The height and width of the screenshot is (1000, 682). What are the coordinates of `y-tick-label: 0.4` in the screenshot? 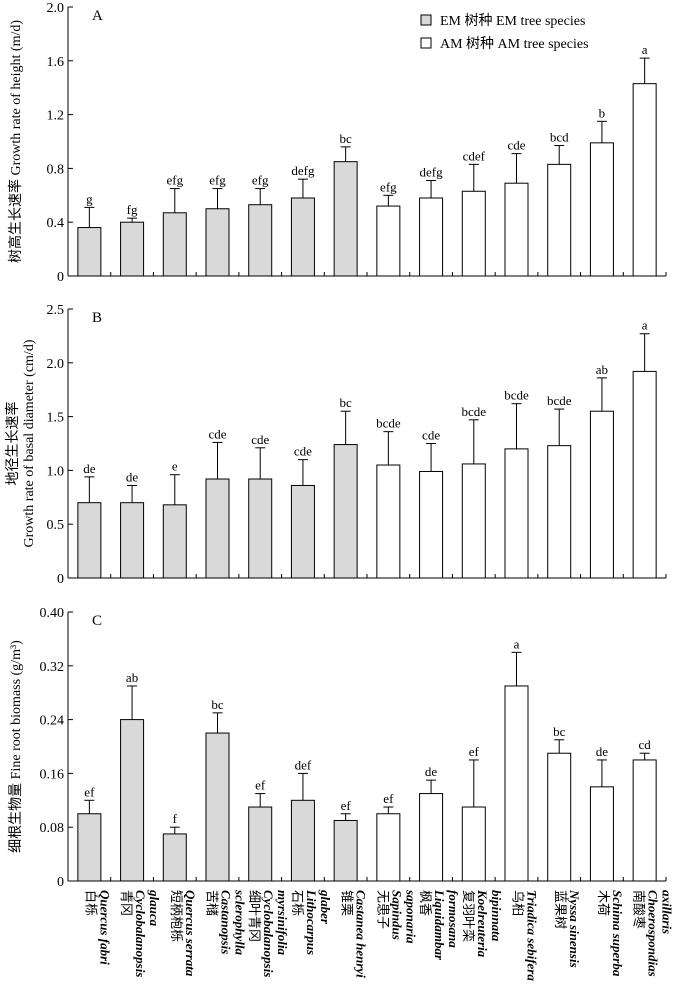 It's located at (56, 223).